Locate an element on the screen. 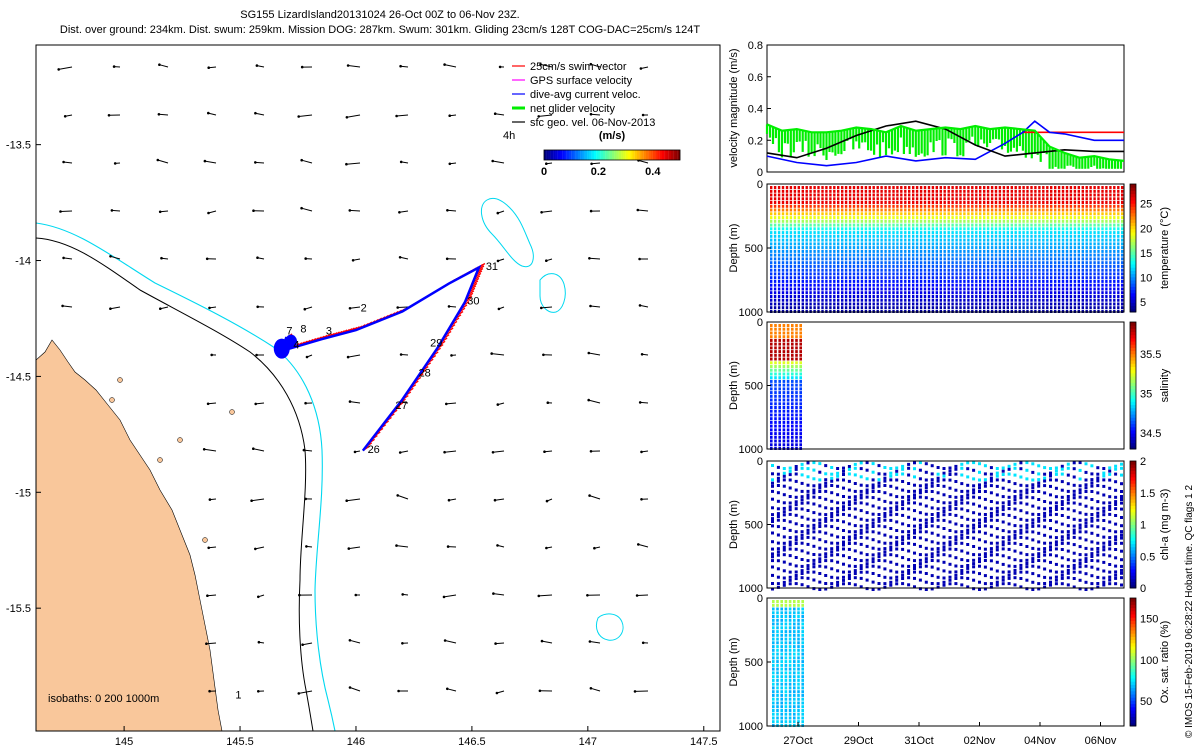 This screenshot has width=1200, height=750. temperature-section-colorbar-tick-label: 25 is located at coordinates (1146, 205).